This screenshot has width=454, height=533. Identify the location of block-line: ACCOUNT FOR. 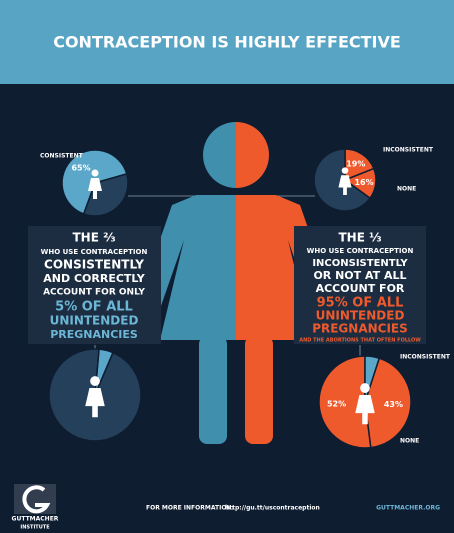
(360, 288).